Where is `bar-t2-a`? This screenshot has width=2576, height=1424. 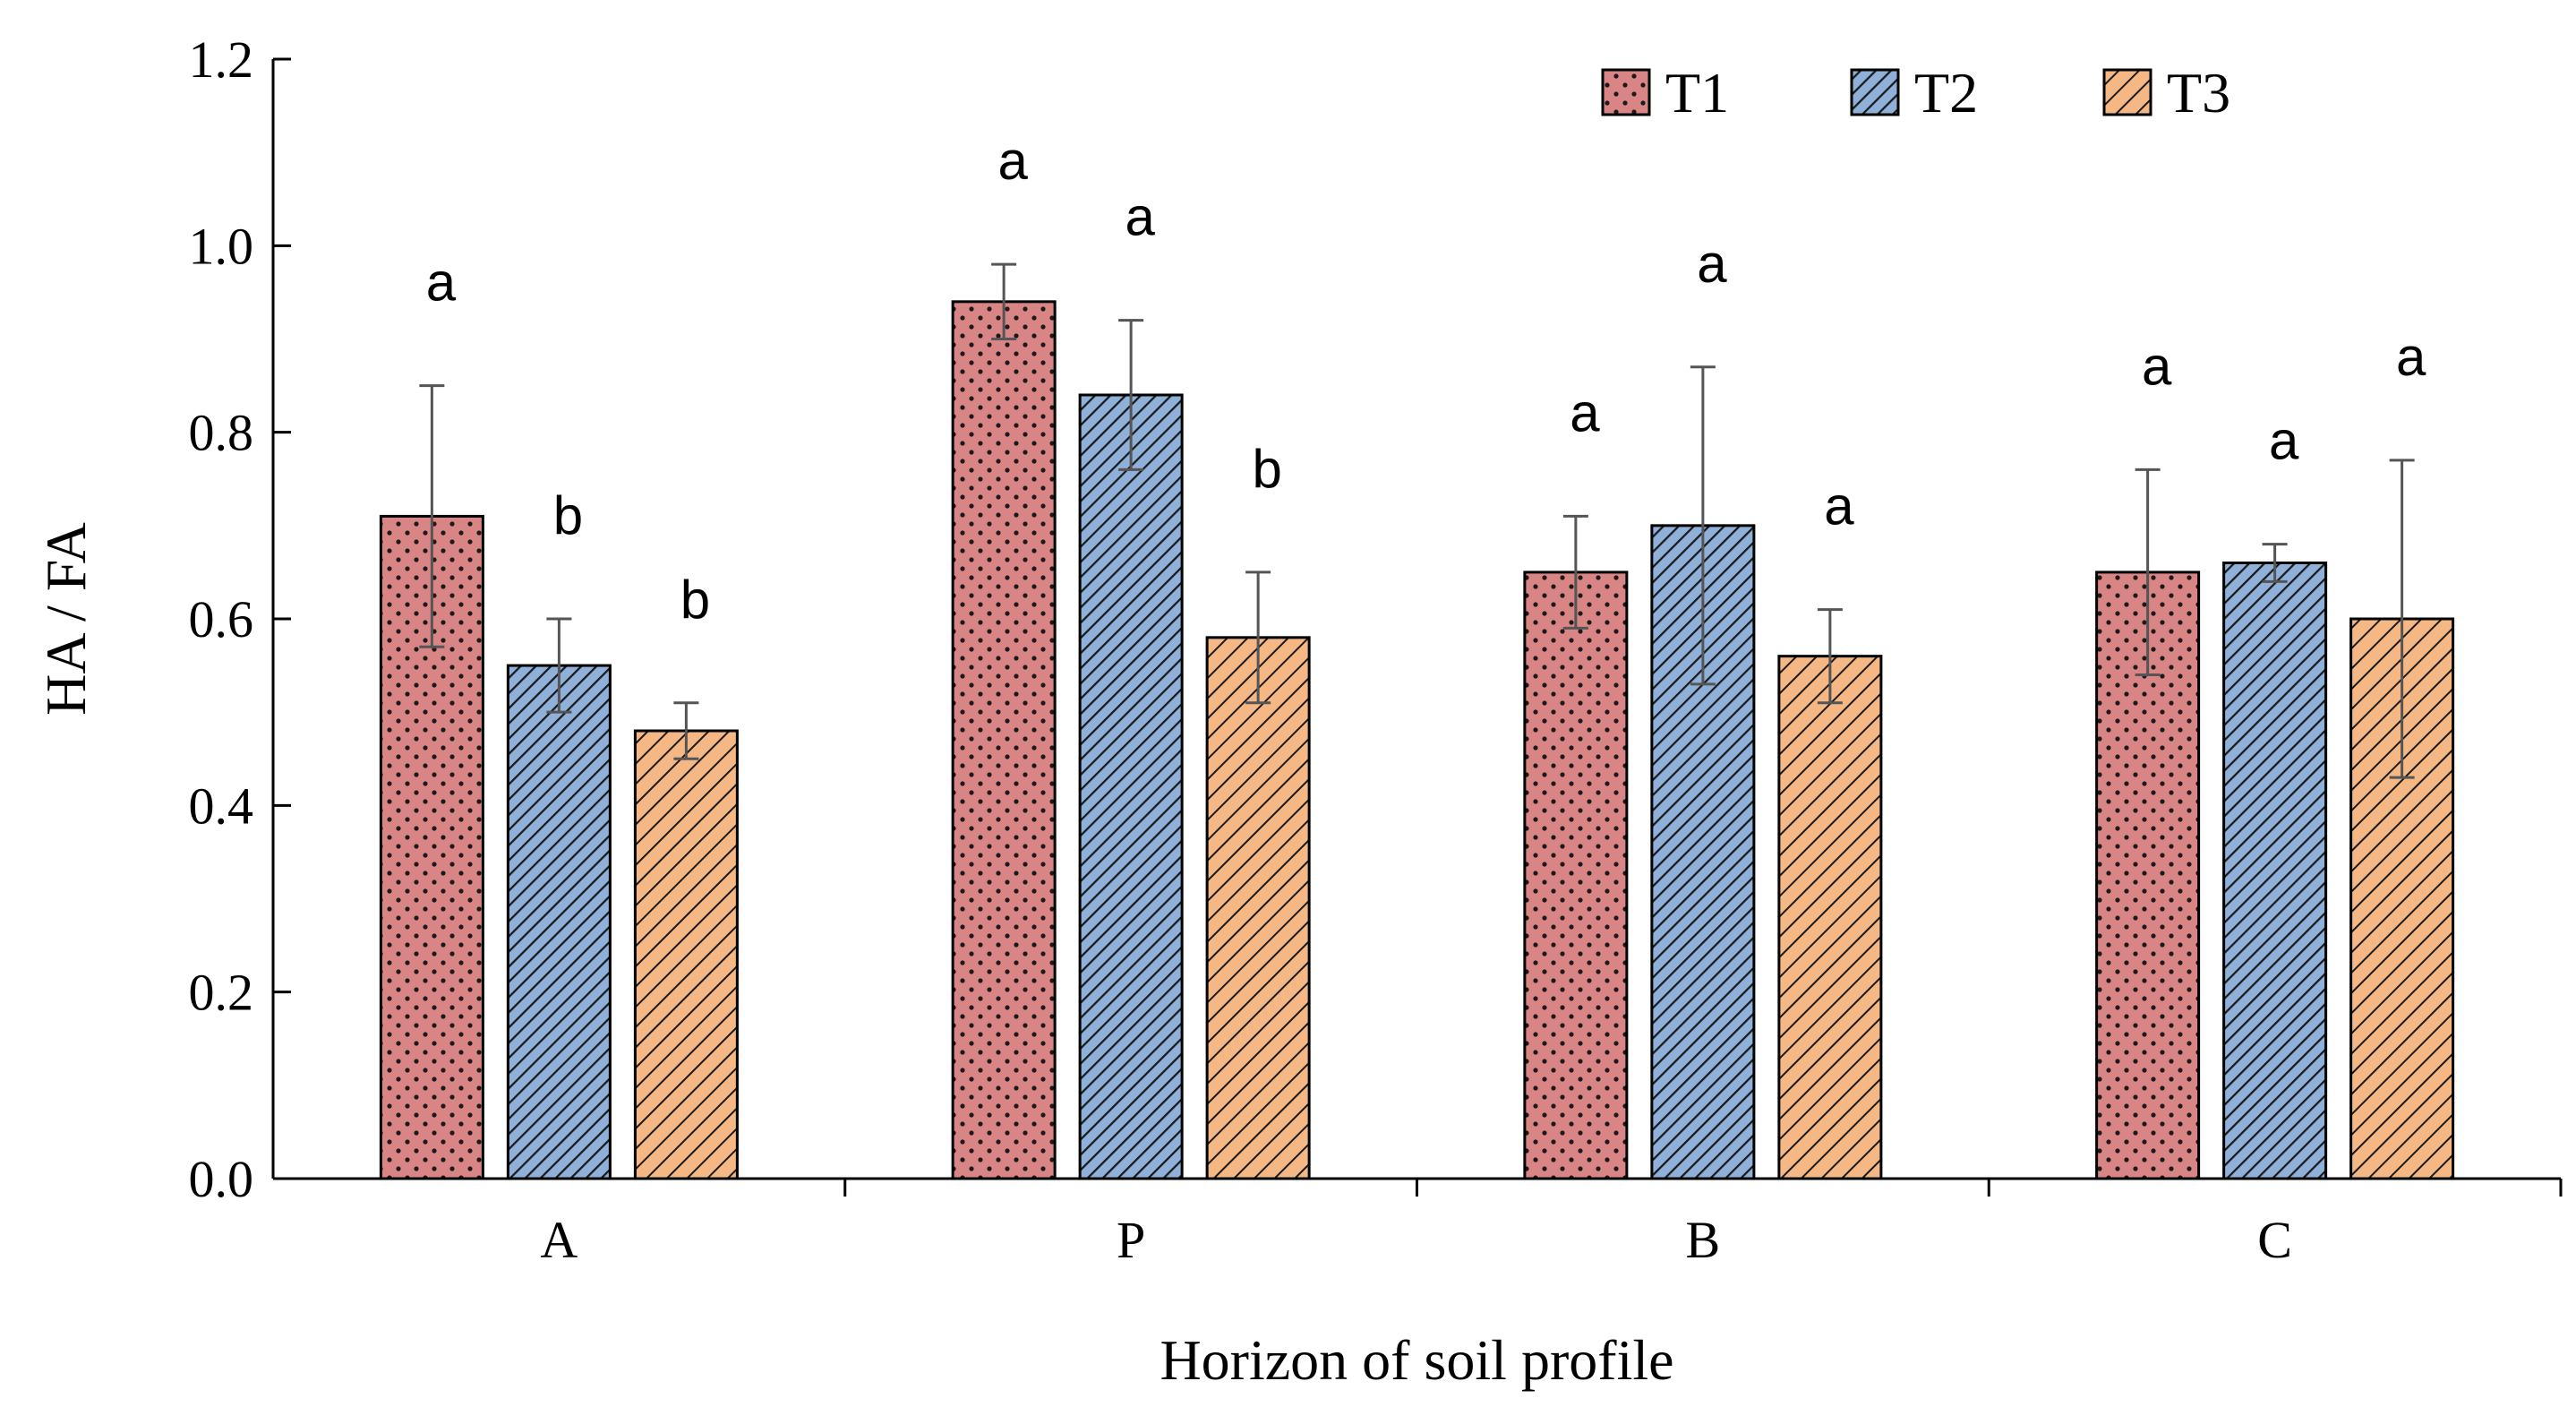 bar-t2-a is located at coordinates (559, 922).